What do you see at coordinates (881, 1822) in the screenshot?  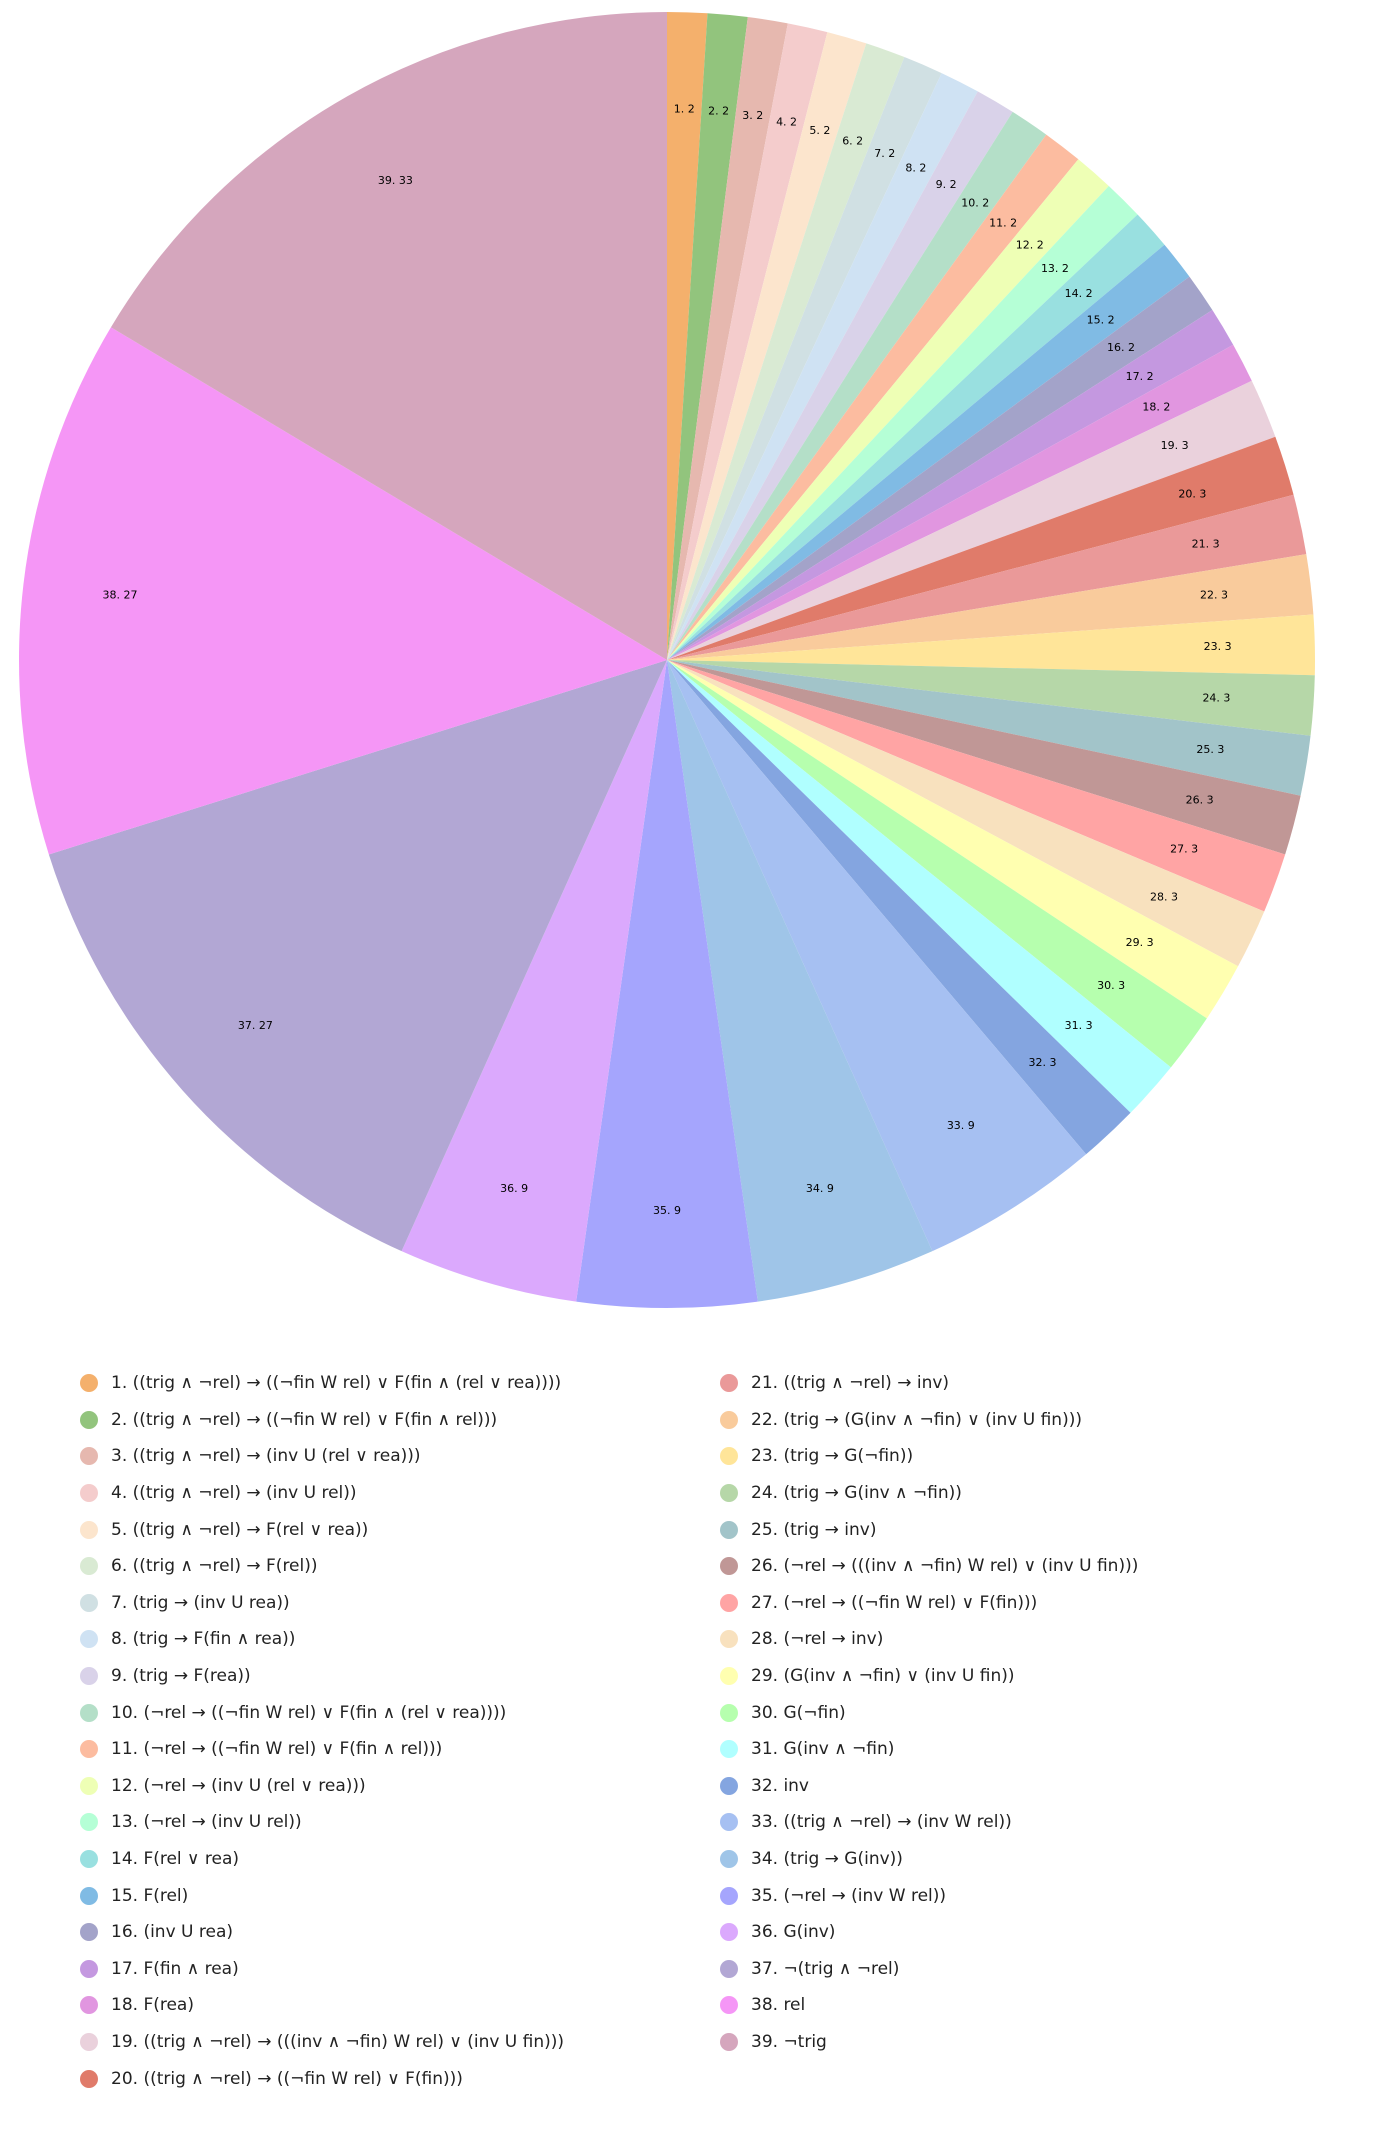 I see `legend-label: 33. ((trig ∧ ¬rel) → (inv W rel))` at bounding box center [881, 1822].